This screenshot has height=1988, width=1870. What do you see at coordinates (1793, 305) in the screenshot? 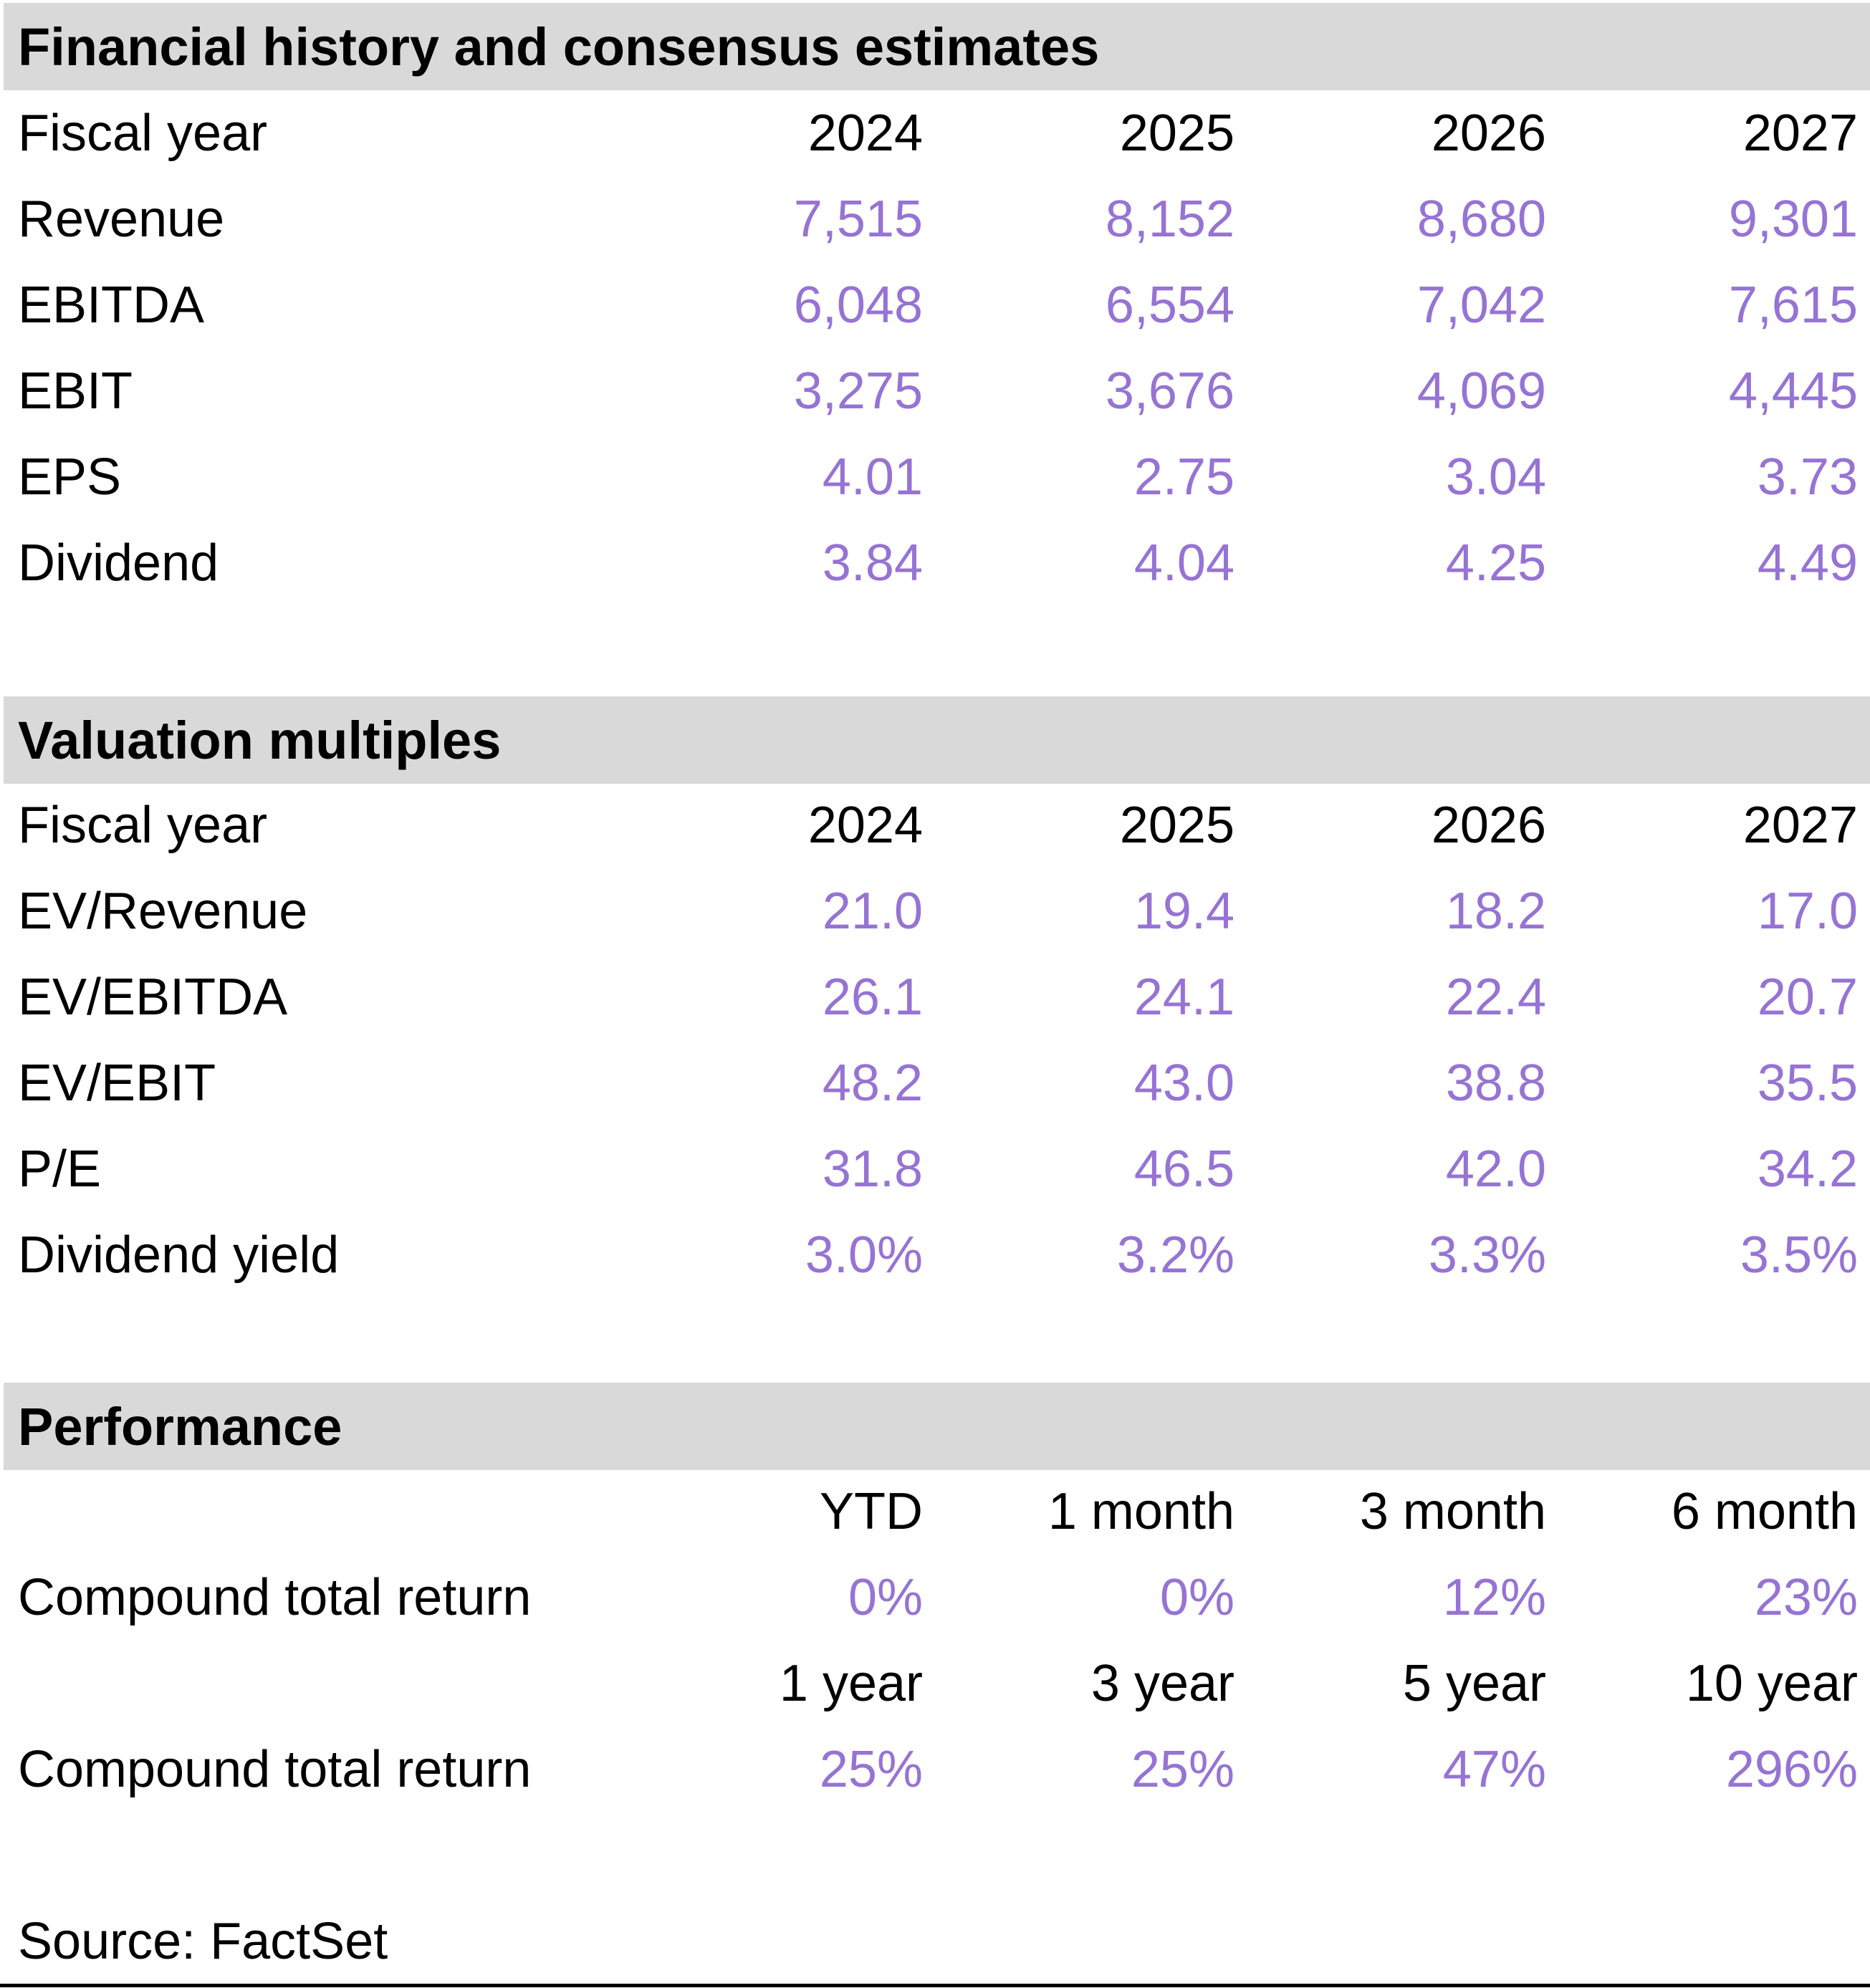
I see `cell-ebitda-2027: 7,615` at bounding box center [1793, 305].